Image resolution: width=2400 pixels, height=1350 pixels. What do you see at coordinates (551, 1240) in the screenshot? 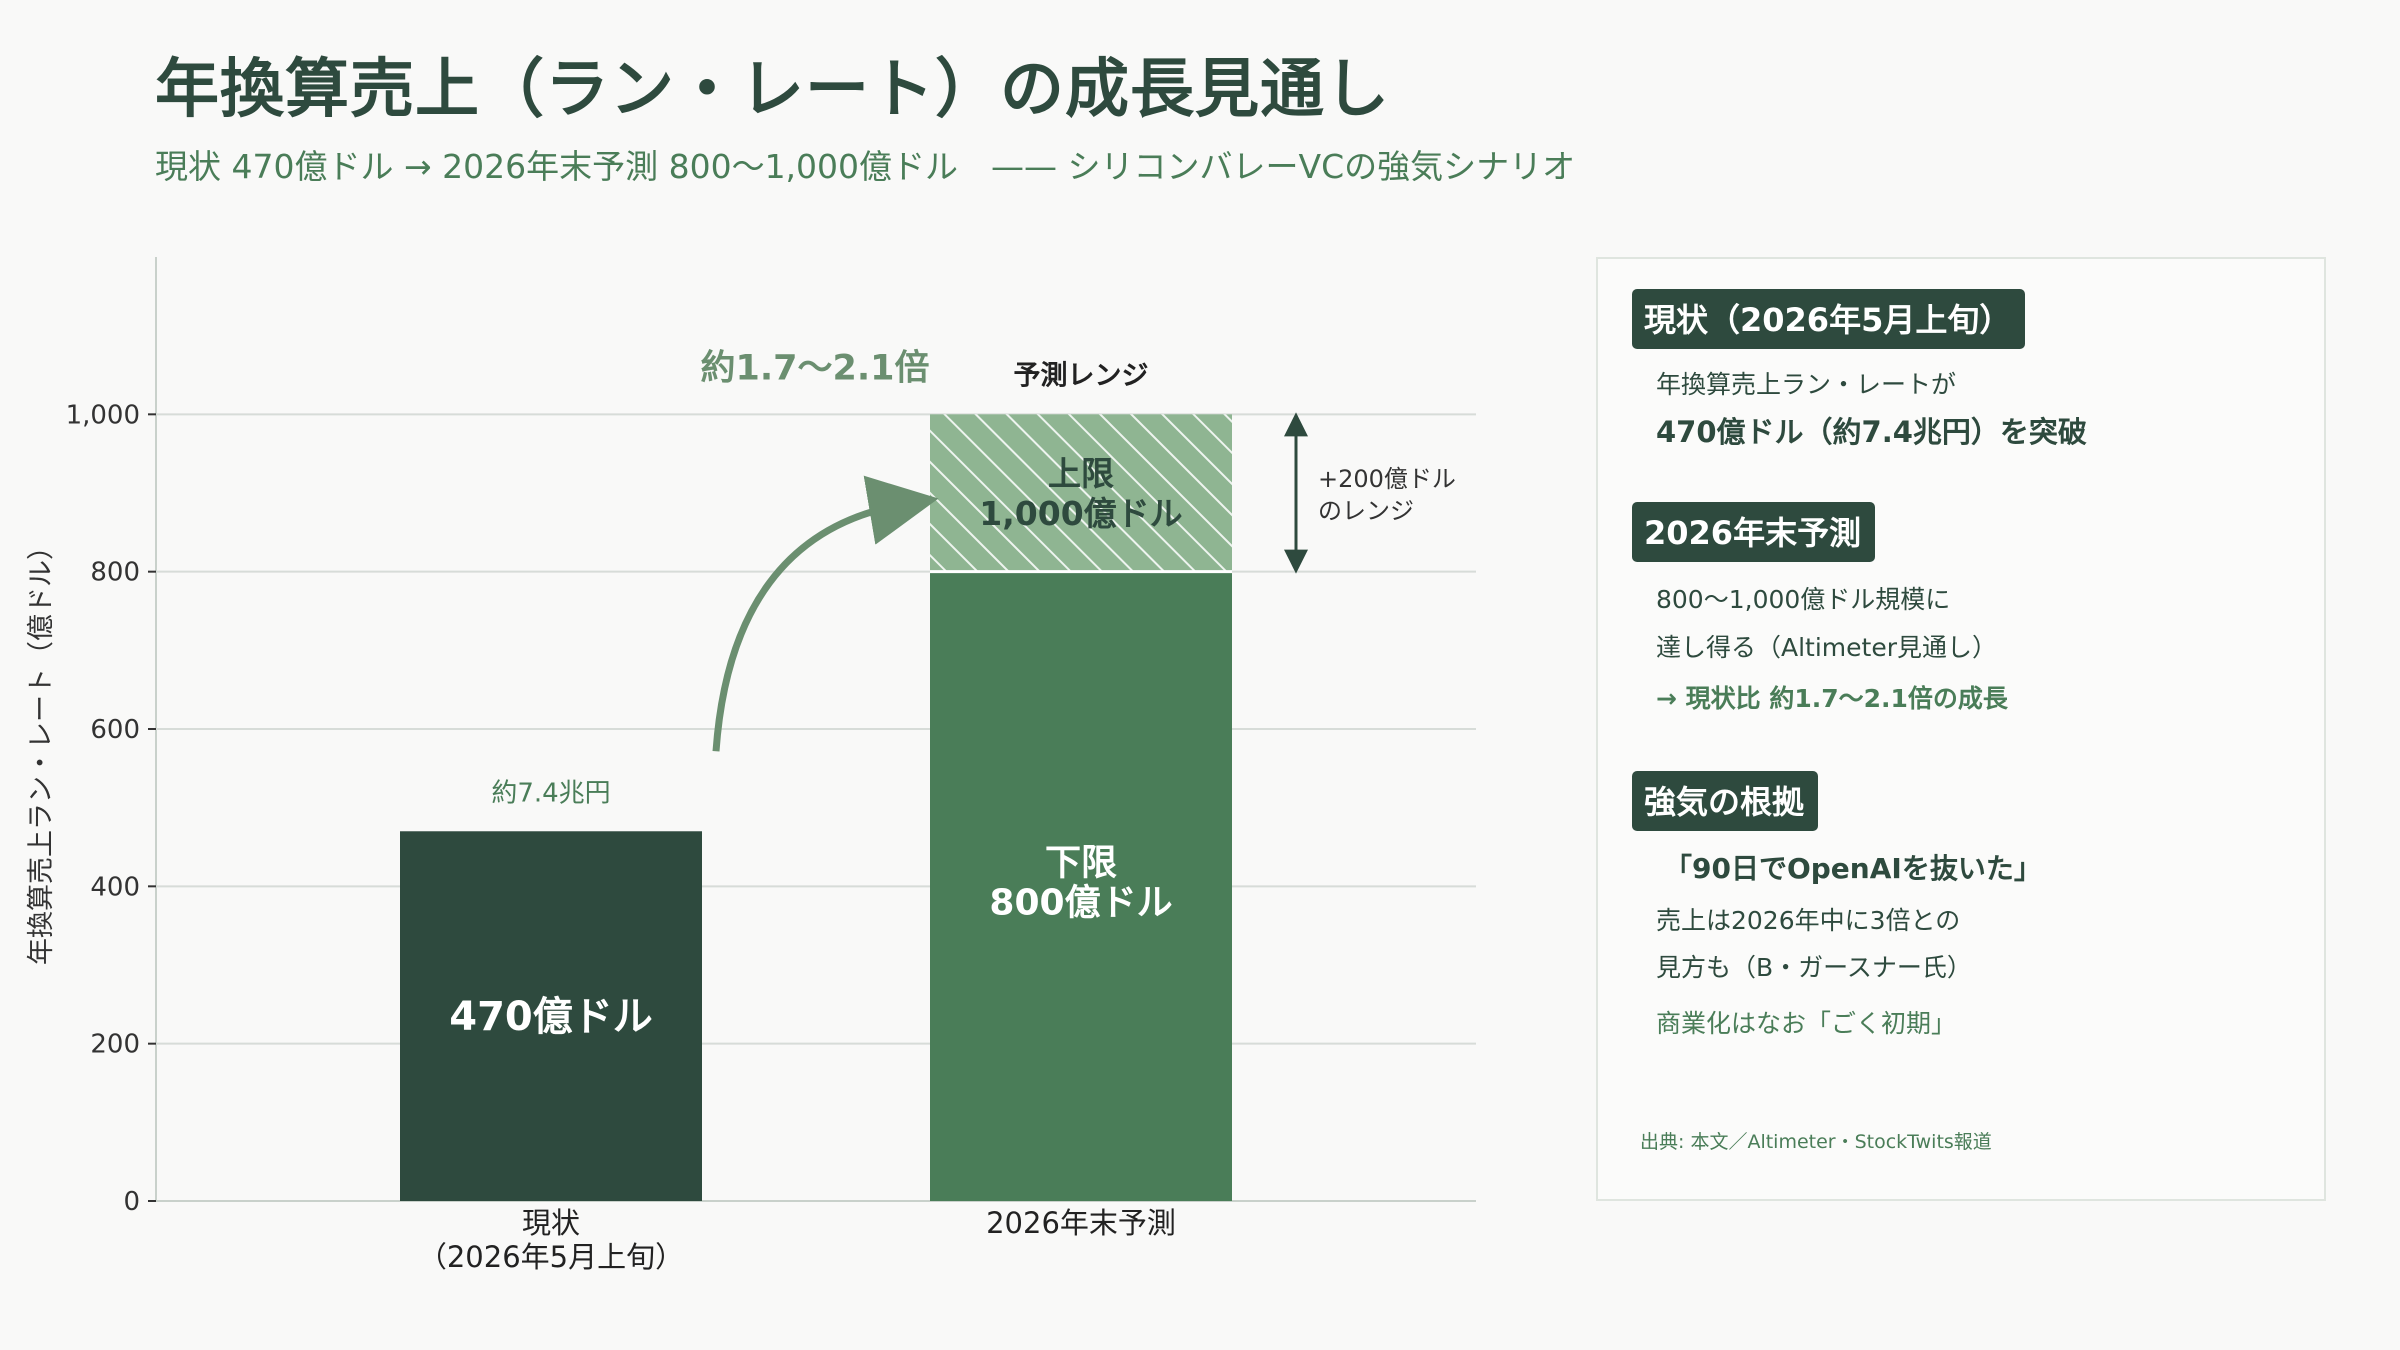
I see `x-tick-label-current: 現状（2026年5月上旬）` at bounding box center [551, 1240].